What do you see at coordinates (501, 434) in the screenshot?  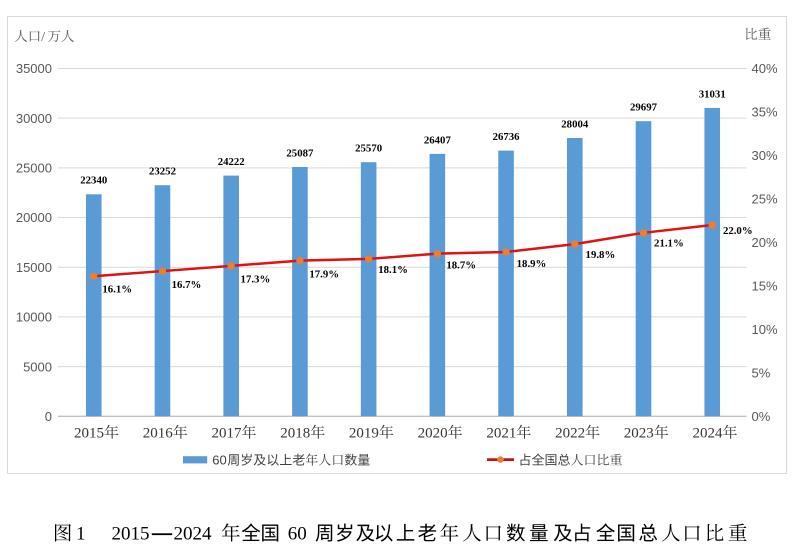 I see `svg-text: 2021` at bounding box center [501, 434].